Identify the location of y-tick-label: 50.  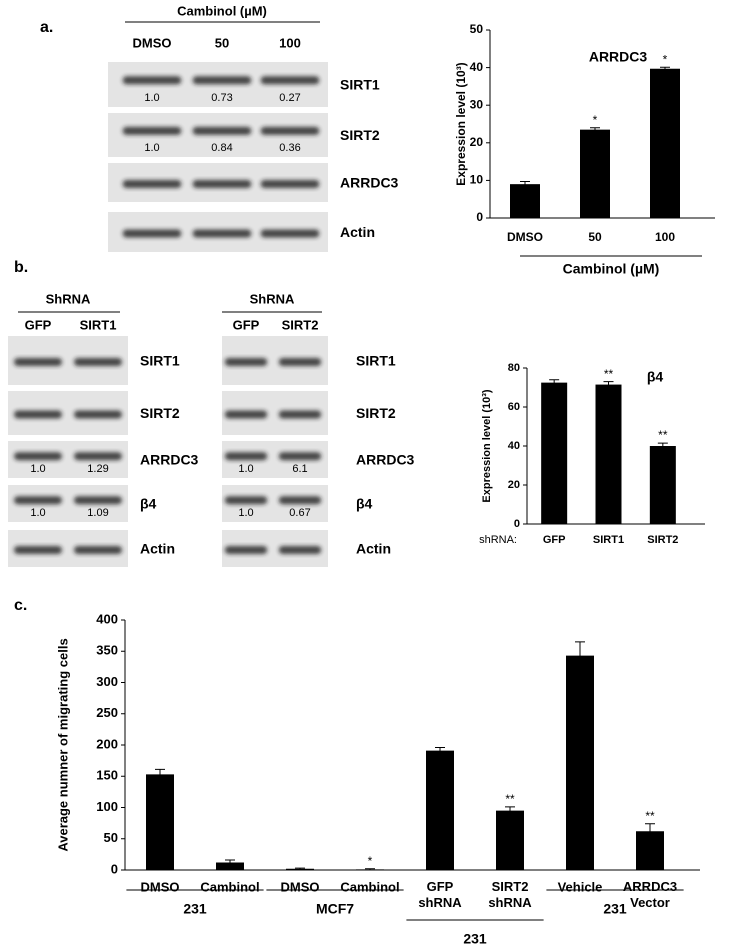
(111, 837).